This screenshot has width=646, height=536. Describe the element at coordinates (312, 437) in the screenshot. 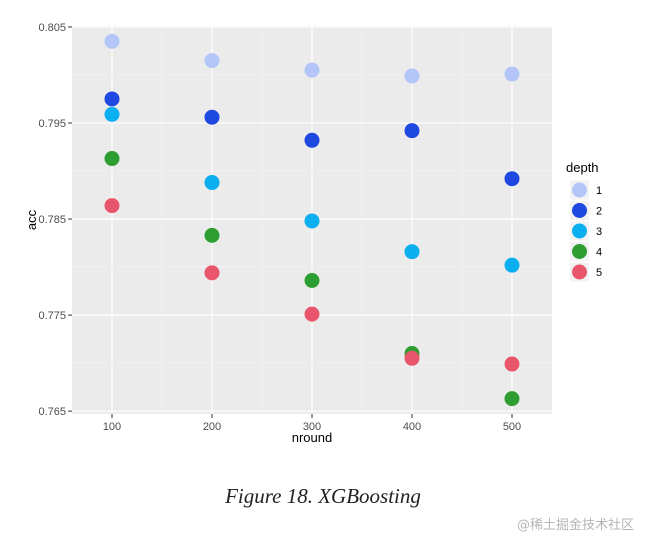

I see `x-axis-title: nround` at that location.